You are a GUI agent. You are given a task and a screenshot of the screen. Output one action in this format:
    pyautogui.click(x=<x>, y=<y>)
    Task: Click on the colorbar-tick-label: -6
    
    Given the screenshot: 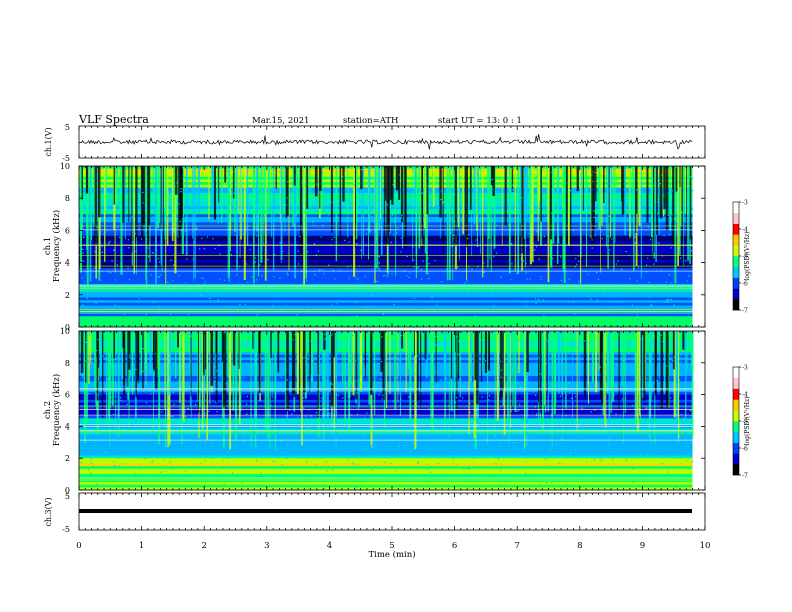 What is the action you would take?
    pyautogui.click(x=745, y=449)
    